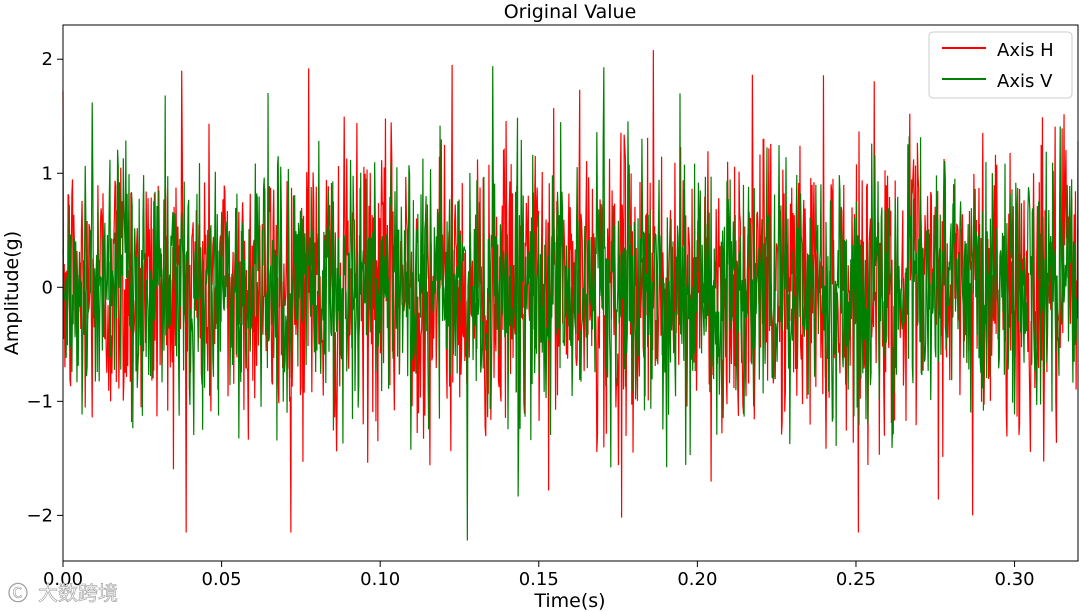 Image resolution: width=1080 pixels, height=612 pixels. What do you see at coordinates (12, 293) in the screenshot?
I see `y-axis-label: Amplitude(g)` at bounding box center [12, 293].